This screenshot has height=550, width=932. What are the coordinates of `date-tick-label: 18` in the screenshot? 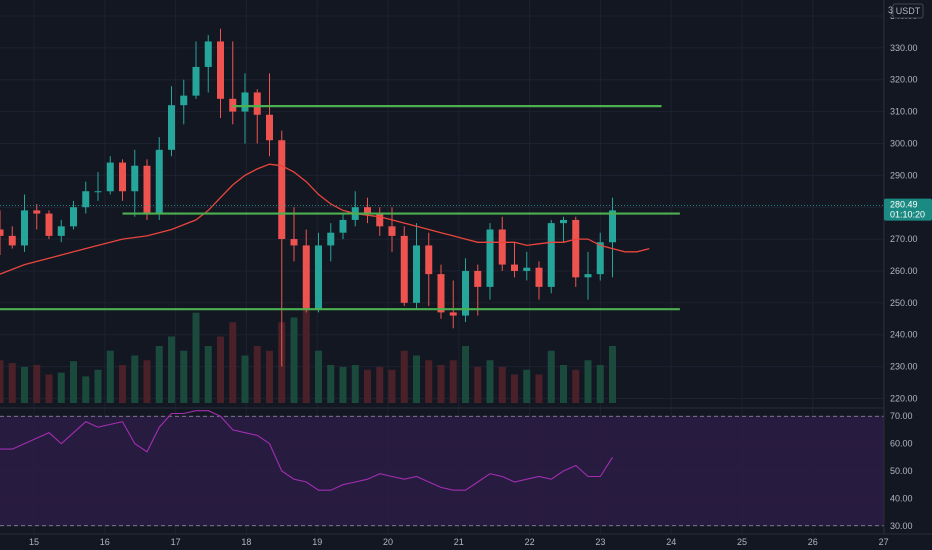 It's located at (246, 542).